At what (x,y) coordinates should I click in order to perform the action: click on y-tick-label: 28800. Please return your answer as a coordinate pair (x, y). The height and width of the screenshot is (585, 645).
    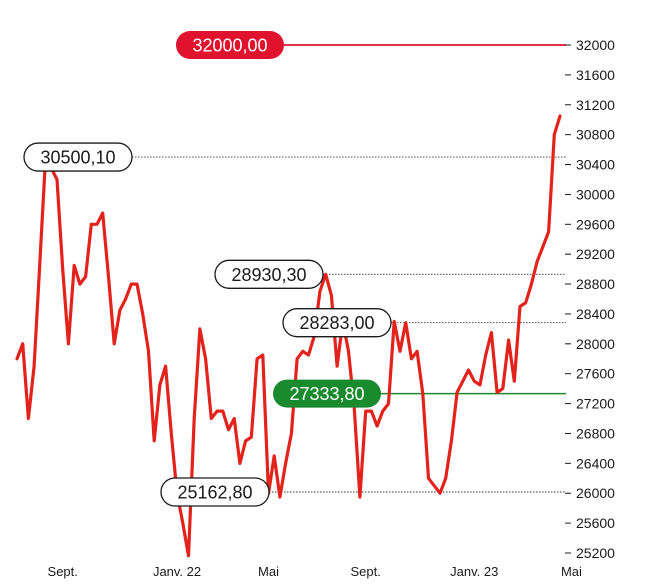
    Looking at the image, I should click on (595, 284).